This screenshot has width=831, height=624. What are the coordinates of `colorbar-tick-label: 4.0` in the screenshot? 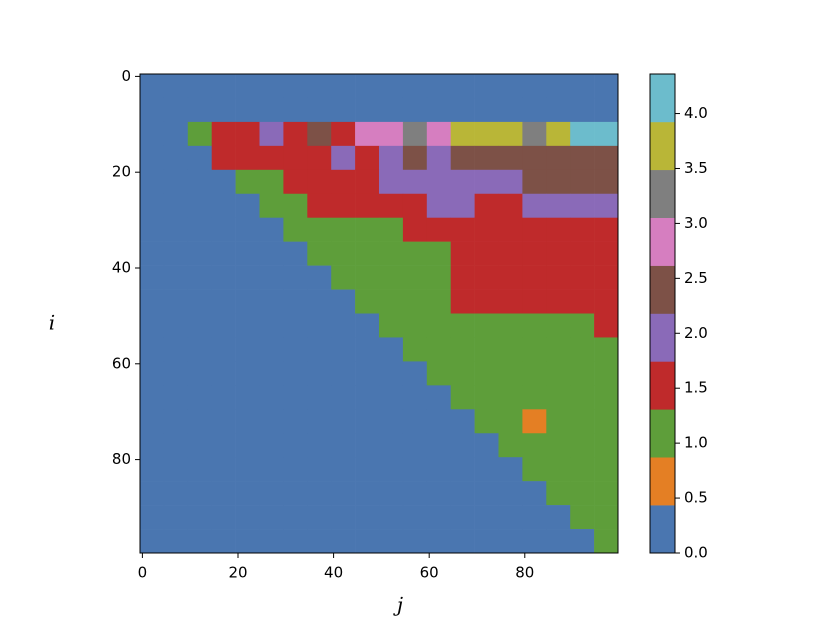 It's located at (696, 113).